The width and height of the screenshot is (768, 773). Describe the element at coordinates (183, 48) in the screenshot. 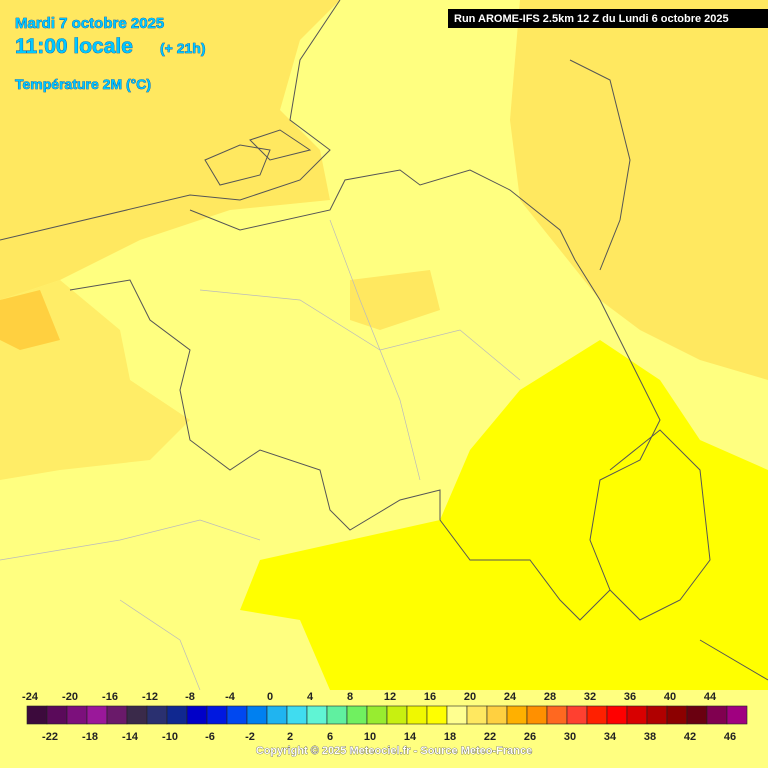

I see `forecast-offset: (+ 21h)` at that location.